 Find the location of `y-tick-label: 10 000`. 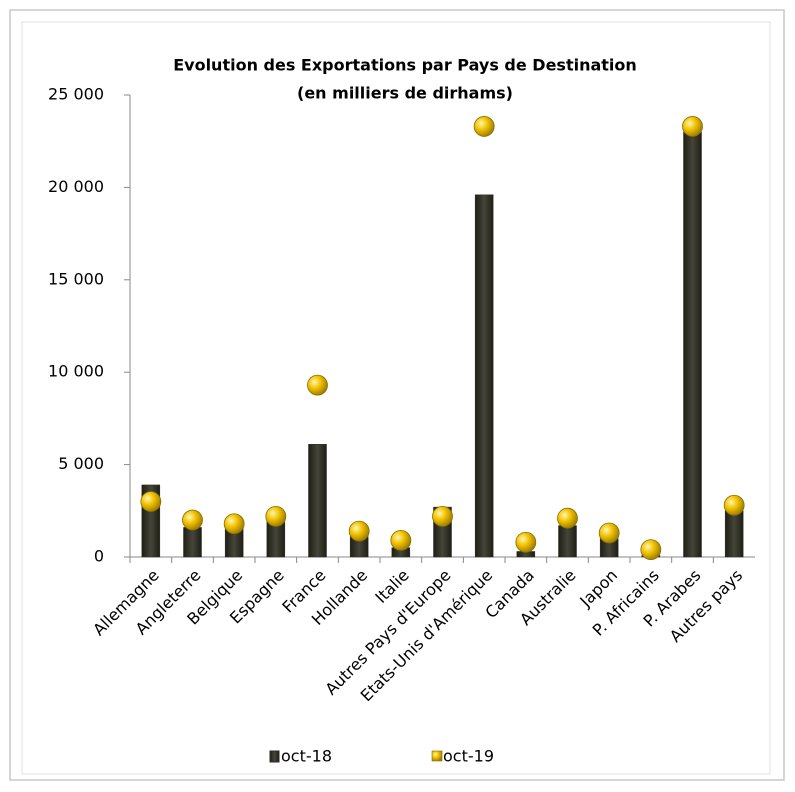

y-tick-label: 10 000 is located at coordinates (76, 371).